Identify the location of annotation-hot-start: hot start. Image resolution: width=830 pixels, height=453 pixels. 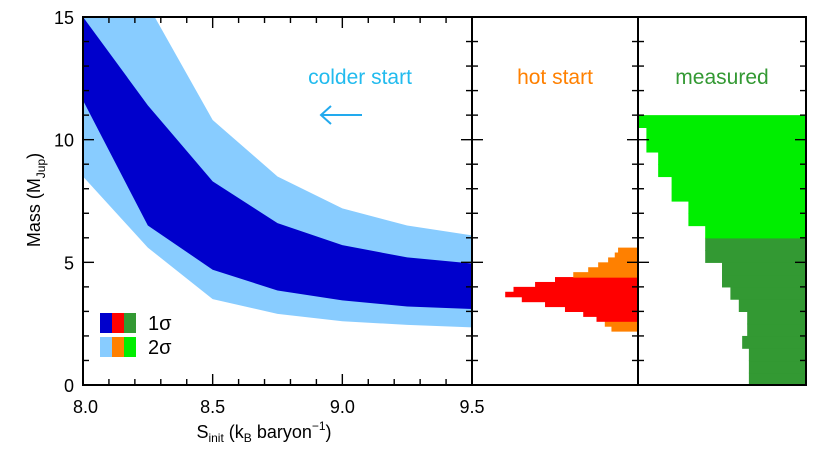
(555, 77).